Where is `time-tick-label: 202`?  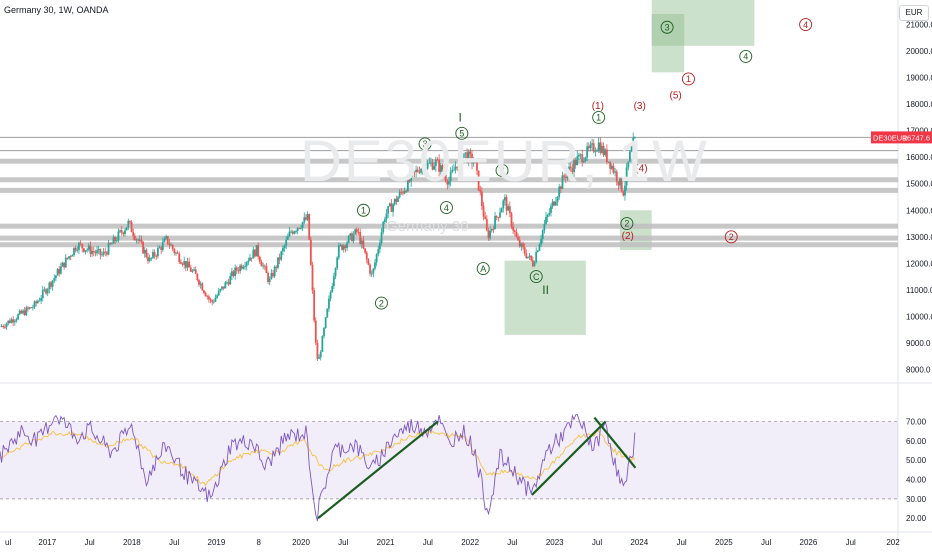
time-tick-label: 202 is located at coordinates (893, 542).